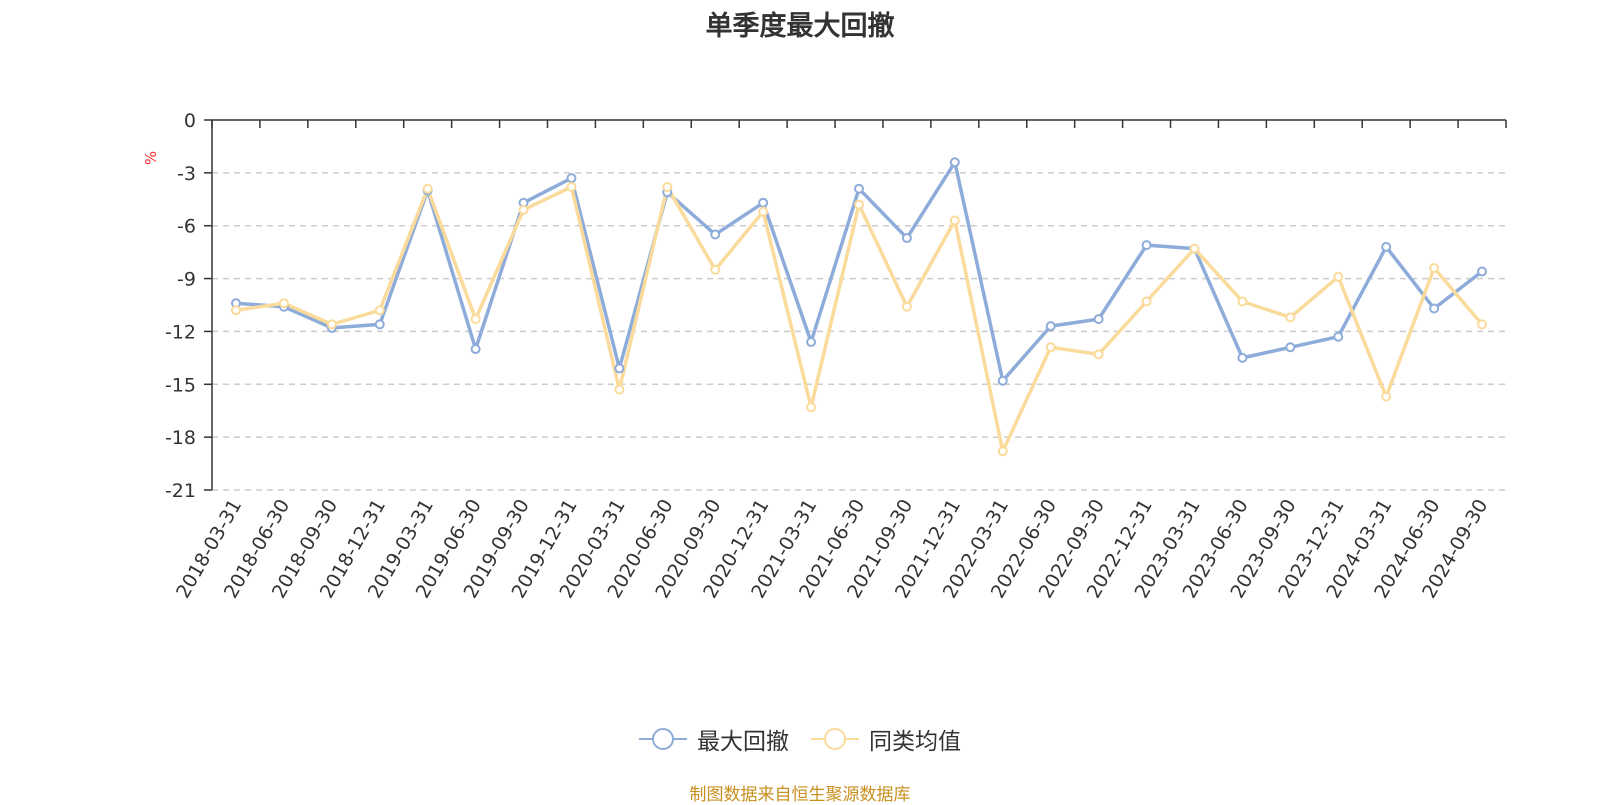 Image resolution: width=1600 pixels, height=805 pixels. What do you see at coordinates (151, 158) in the screenshot?
I see `y-axis-unit-label: %` at bounding box center [151, 158].